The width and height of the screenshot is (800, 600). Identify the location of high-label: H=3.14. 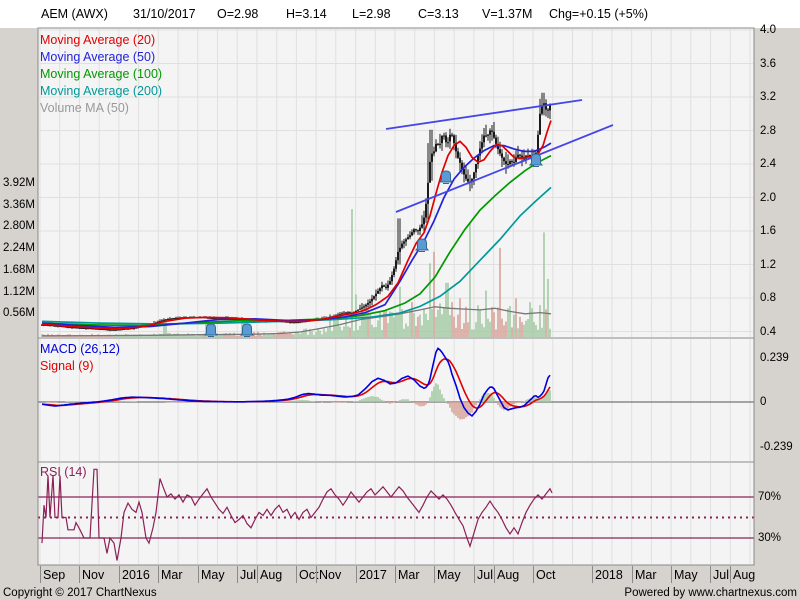
(306, 14).